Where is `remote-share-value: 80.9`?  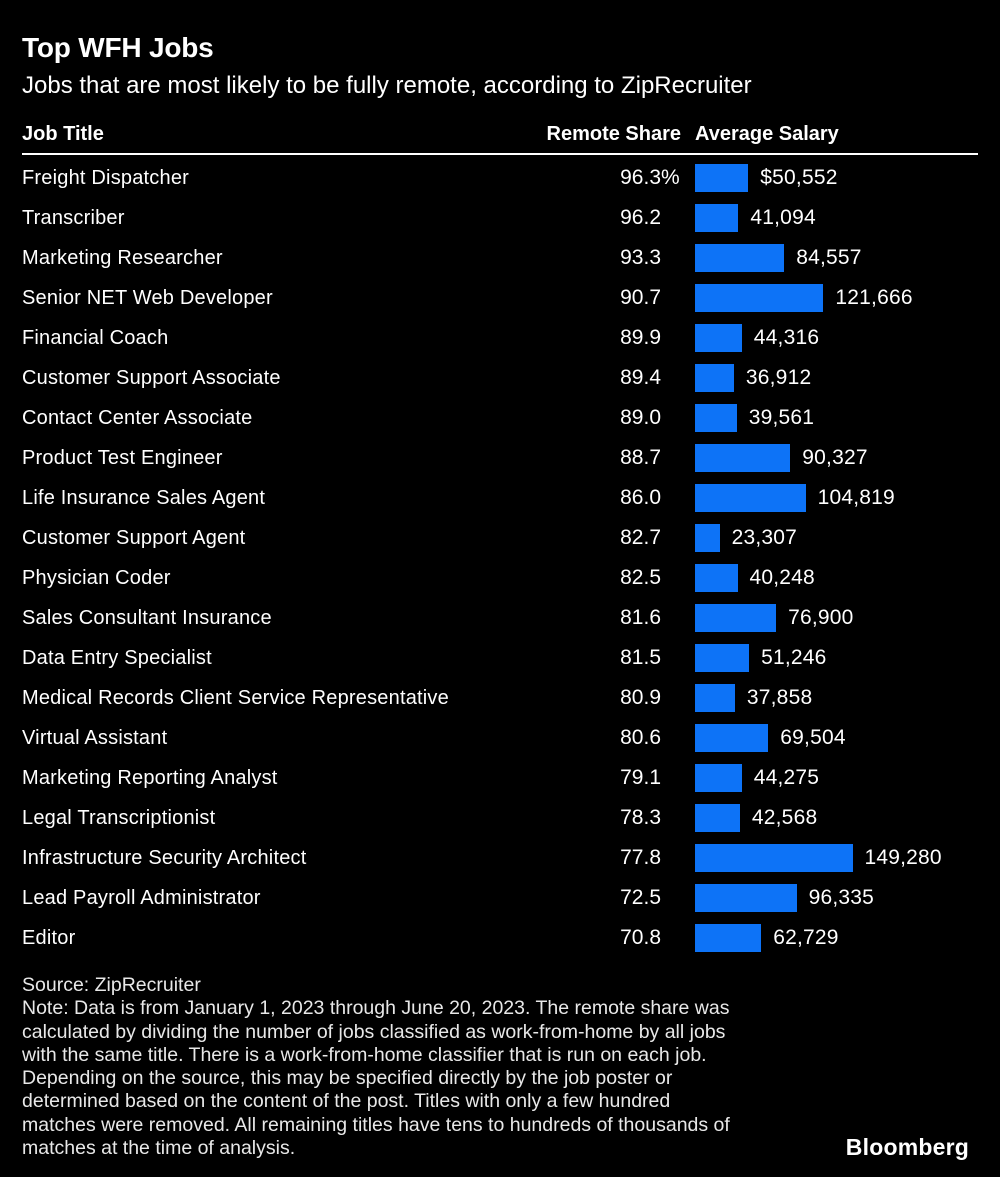
remote-share-value: 80.9 is located at coordinates (640, 697).